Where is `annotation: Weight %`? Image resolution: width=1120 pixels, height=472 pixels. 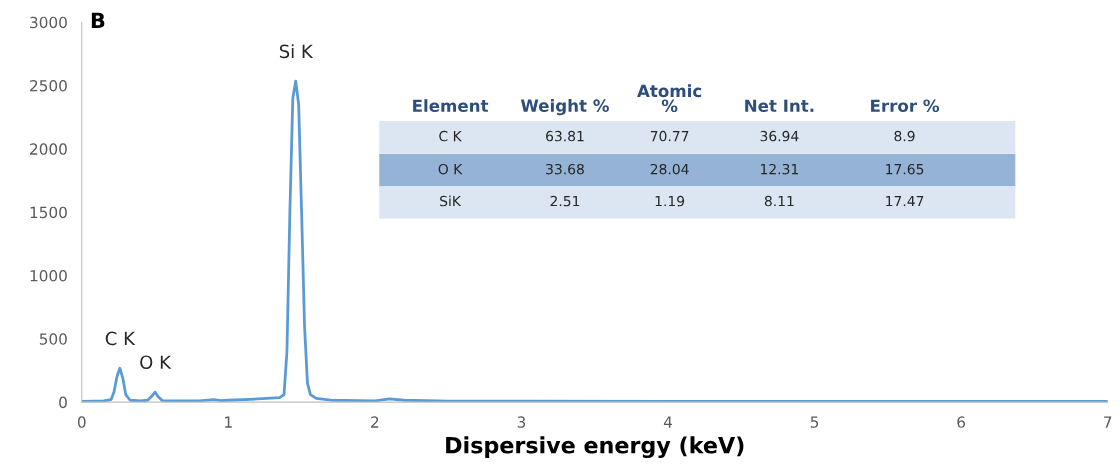
annotation: Weight % is located at coordinates (564, 107).